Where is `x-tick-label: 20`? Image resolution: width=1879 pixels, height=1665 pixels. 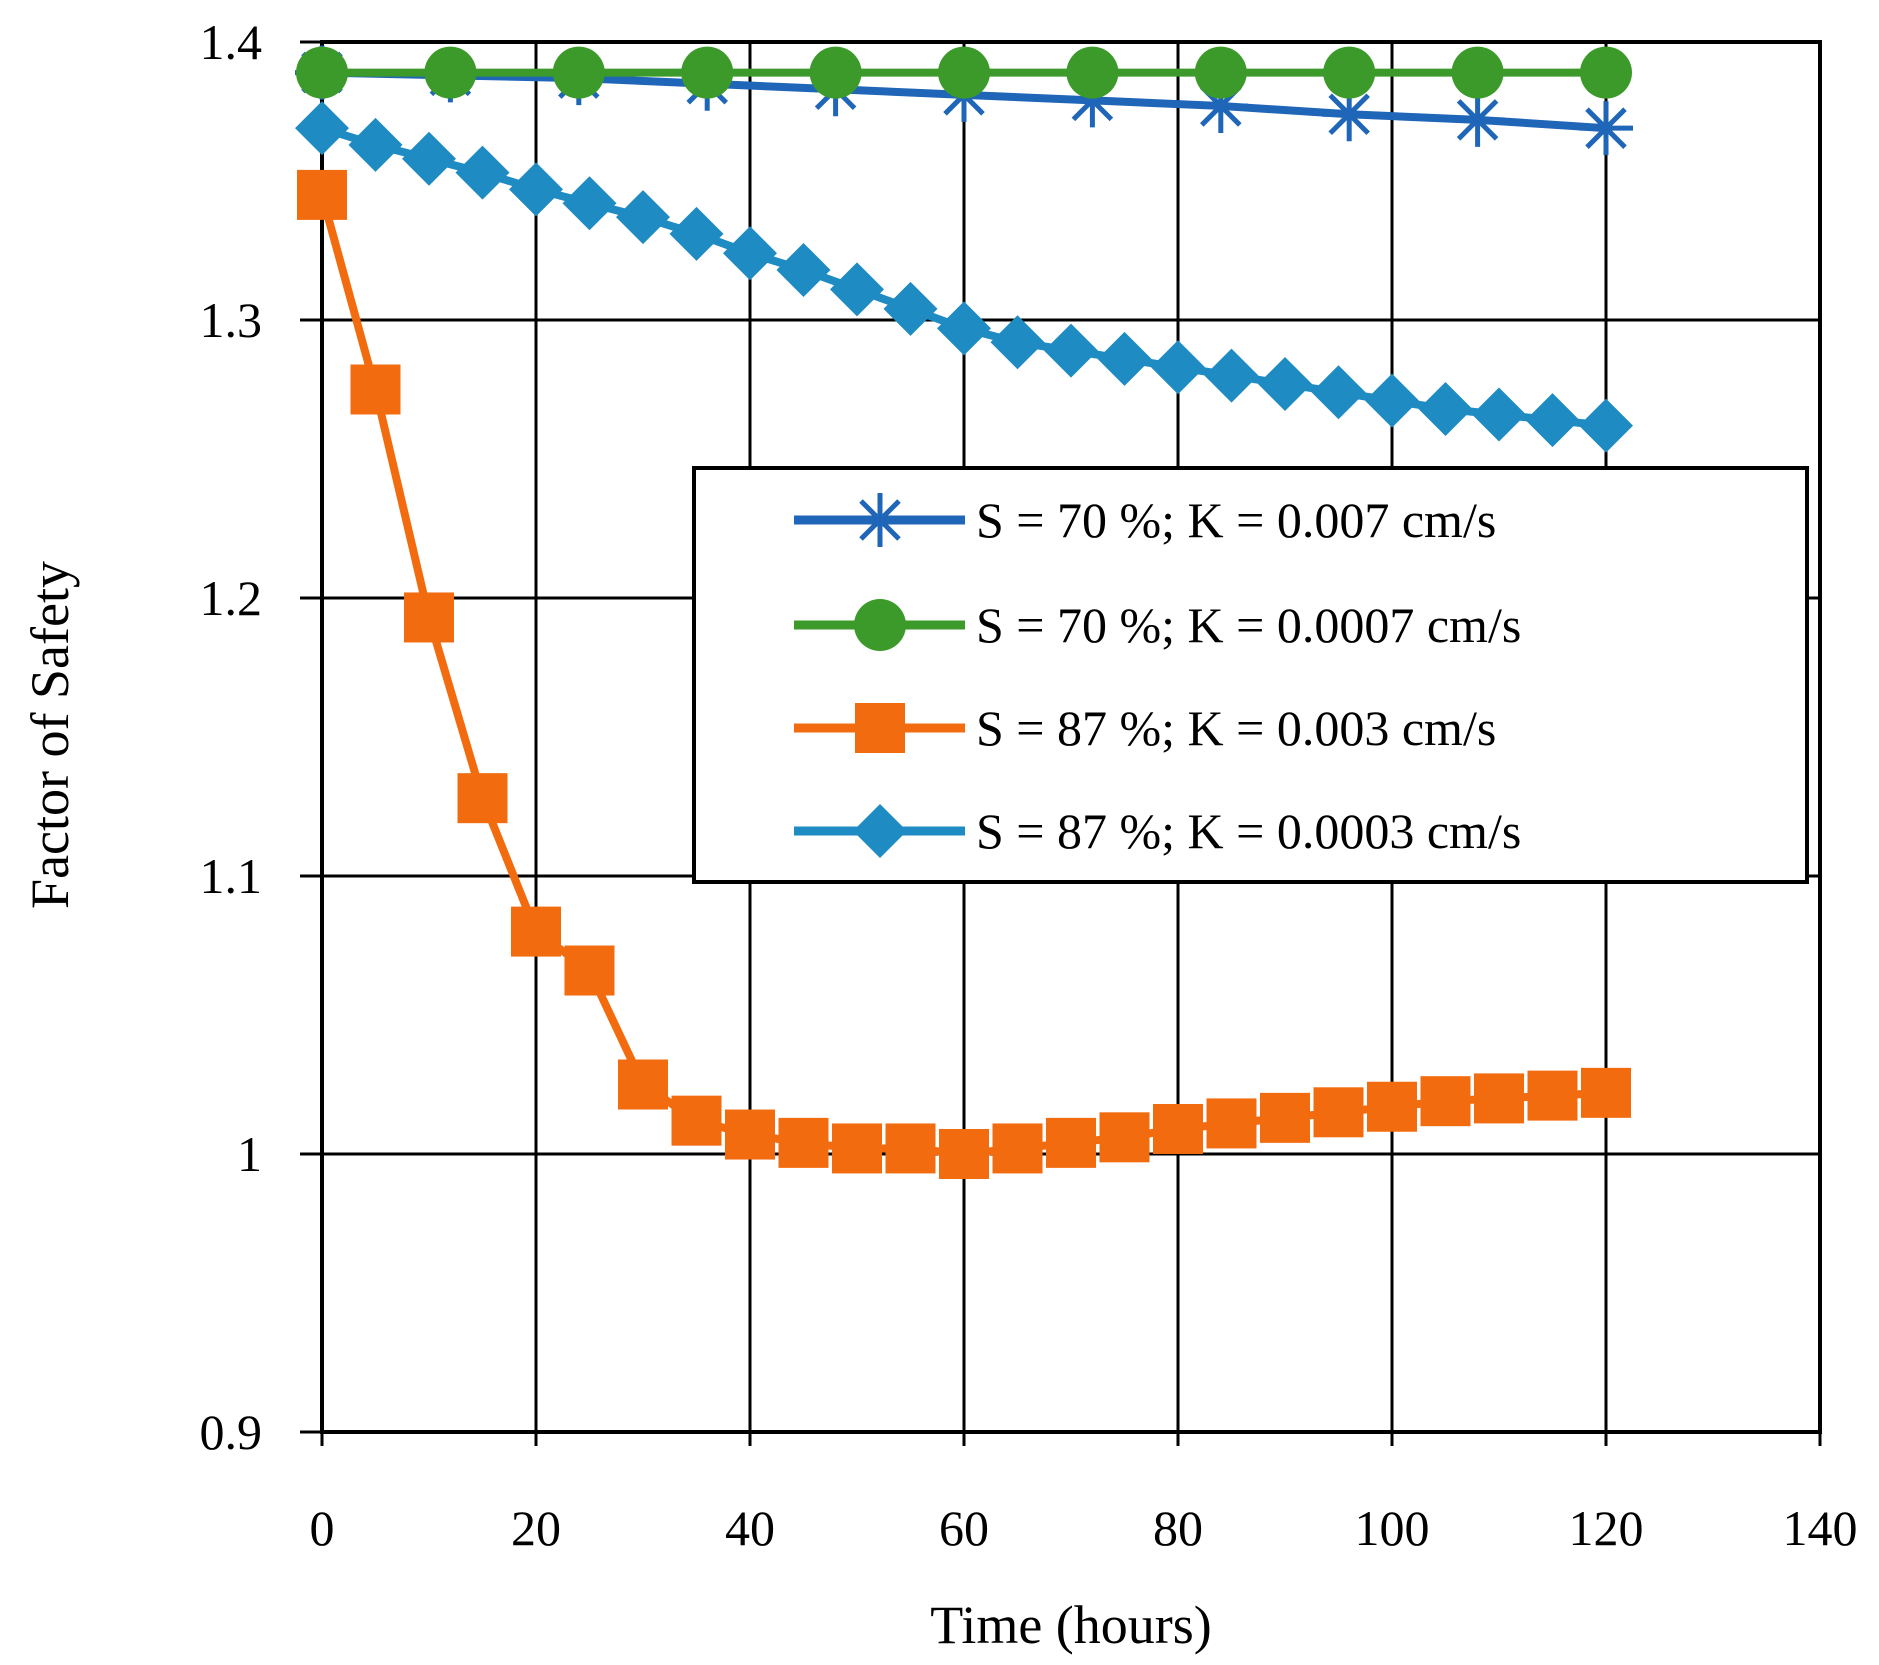
x-tick-label: 20 is located at coordinates (536, 1528).